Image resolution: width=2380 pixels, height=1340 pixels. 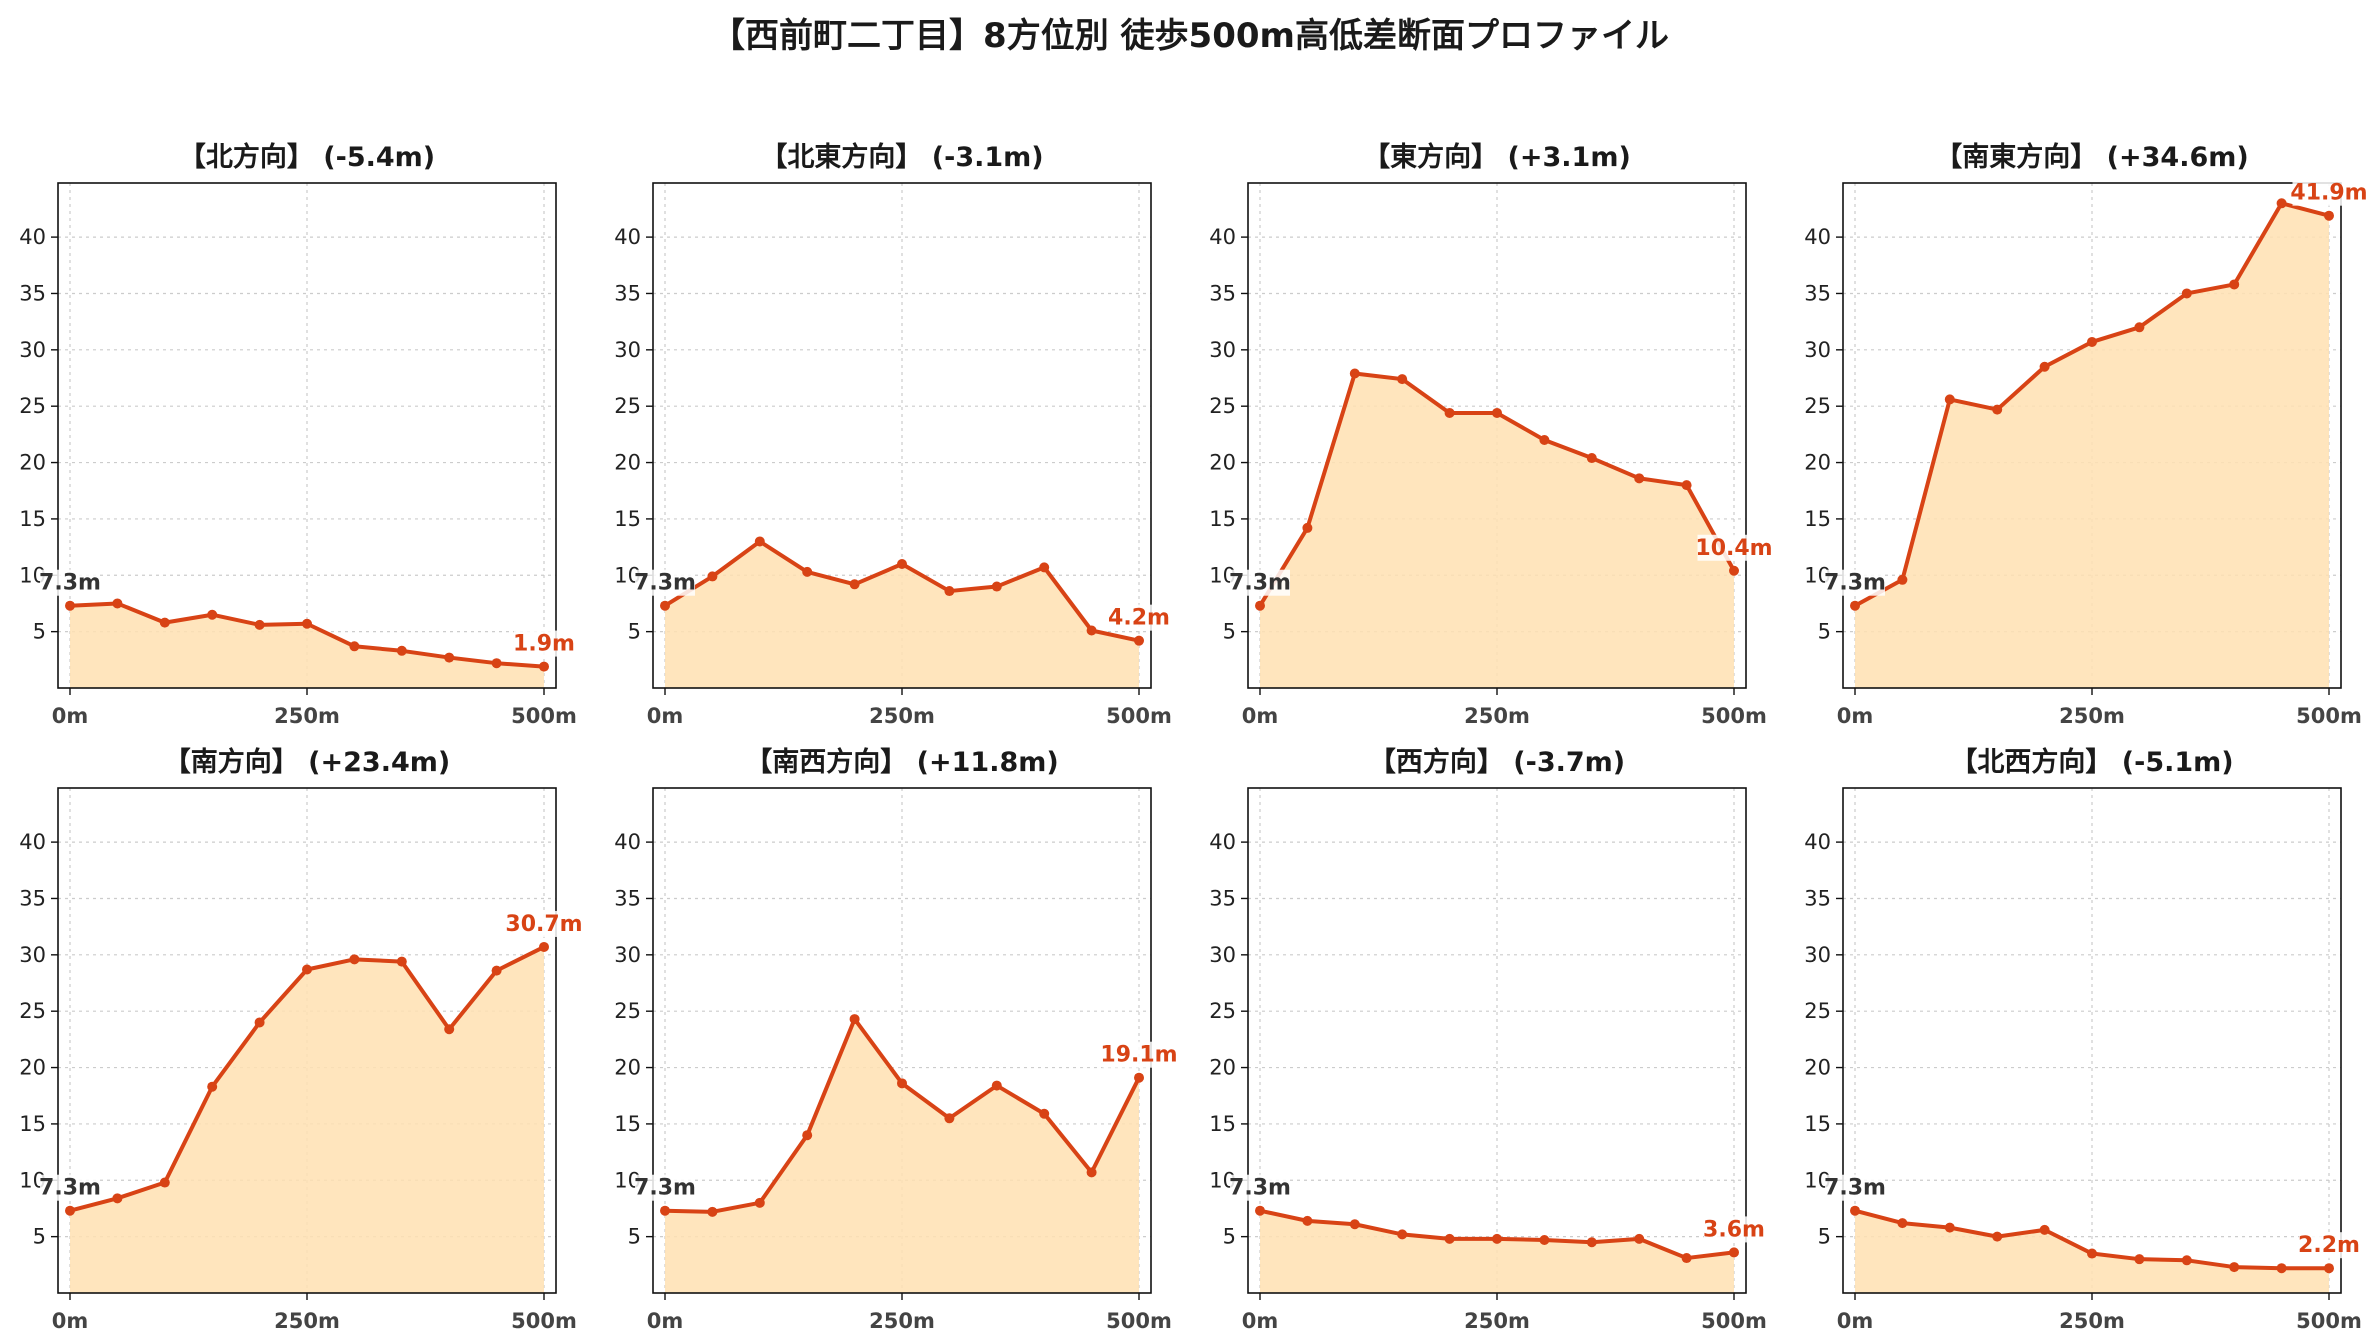 I want to click on panel-title: 【北方向】 (-5.4m), so click(x=307, y=157).